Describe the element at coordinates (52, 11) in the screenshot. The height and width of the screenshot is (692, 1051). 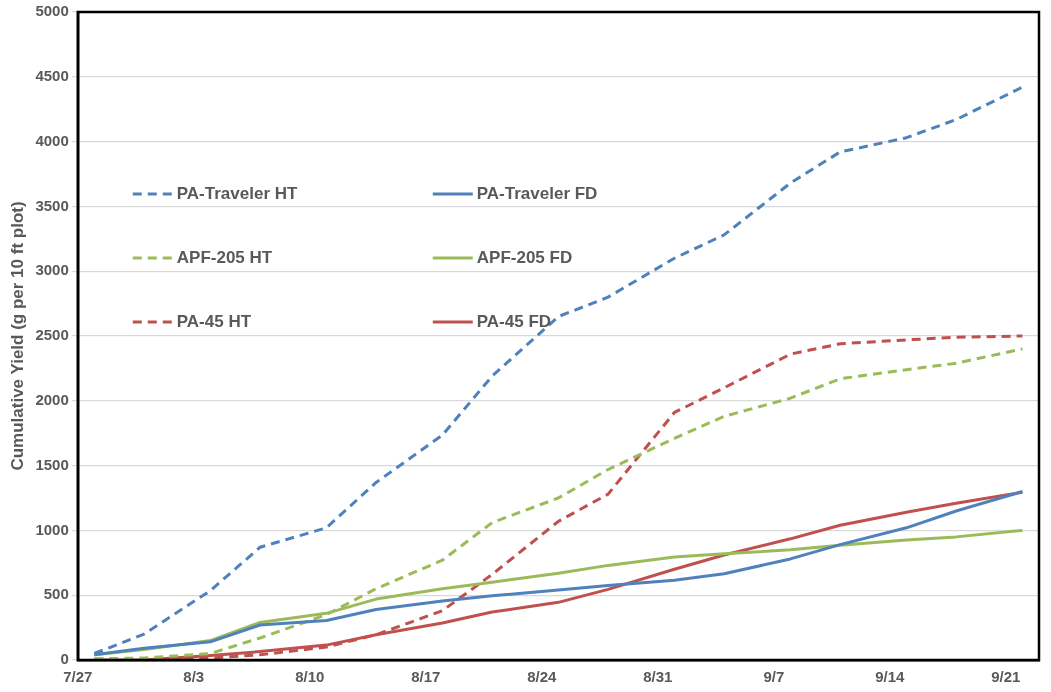
I see `y-tick-label: 5000` at that location.